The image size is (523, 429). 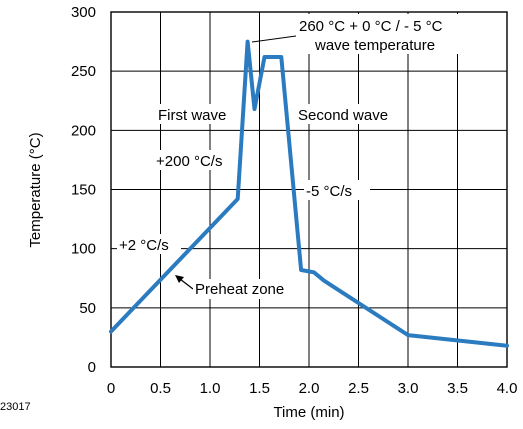 I want to click on preheat-background, so click(x=246, y=289).